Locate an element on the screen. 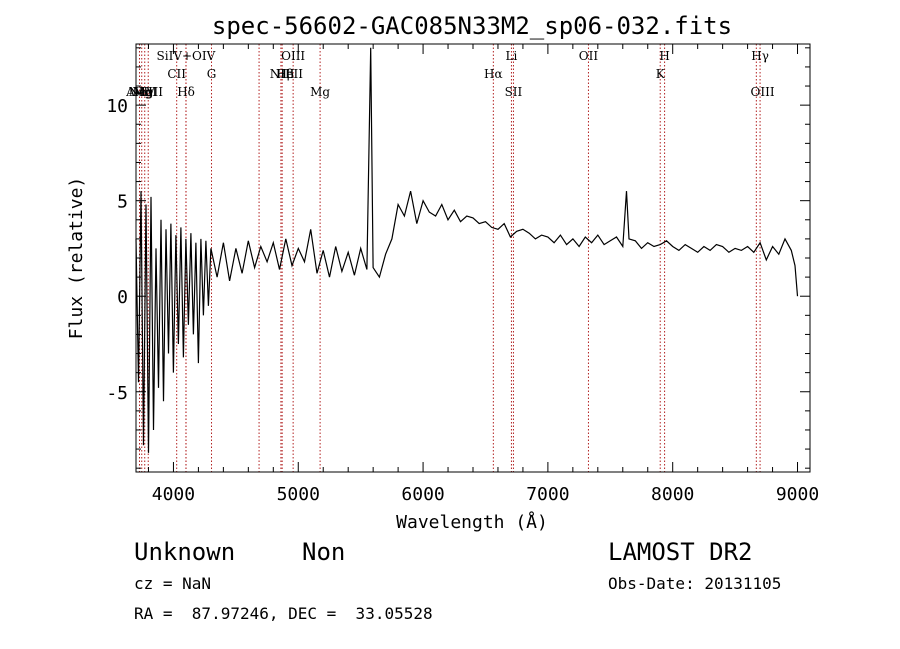 This screenshot has height=649, width=900. obs-date-text: Obs-Date: 20131105 is located at coordinates (695, 583).